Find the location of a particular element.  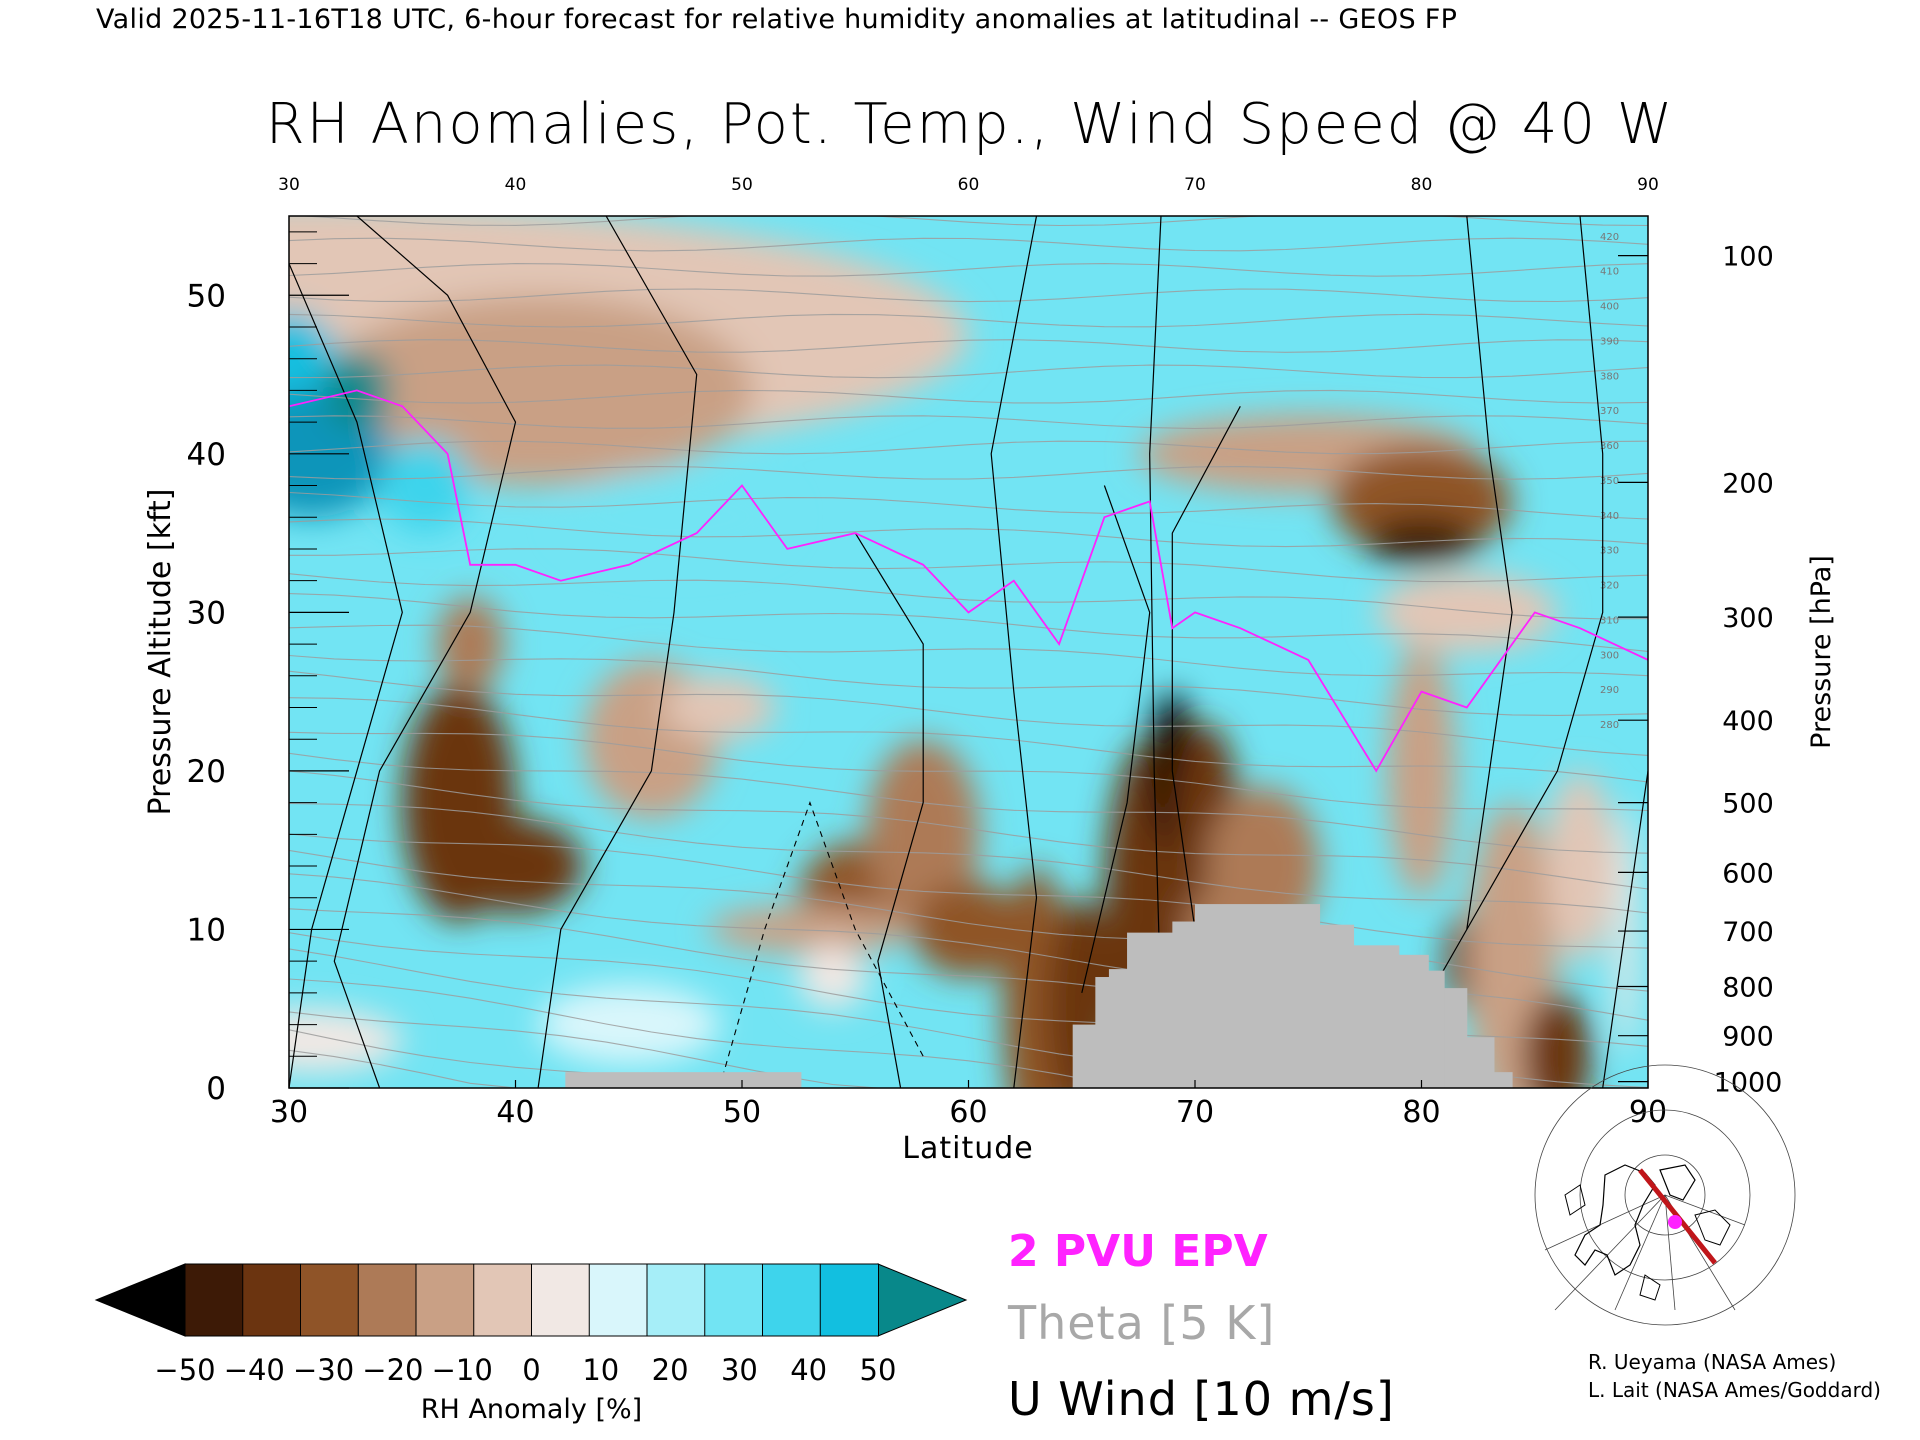

colorbar-high-arrow is located at coordinates (922, 1300).